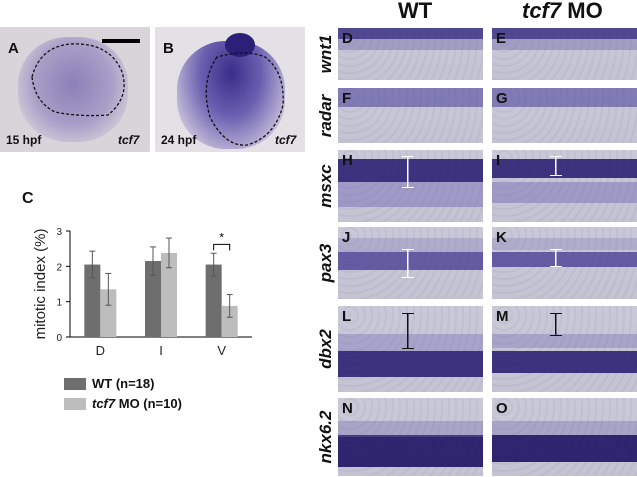  What do you see at coordinates (582, 11) in the screenshot?
I see `header-mo-suffix: MO` at bounding box center [582, 11].